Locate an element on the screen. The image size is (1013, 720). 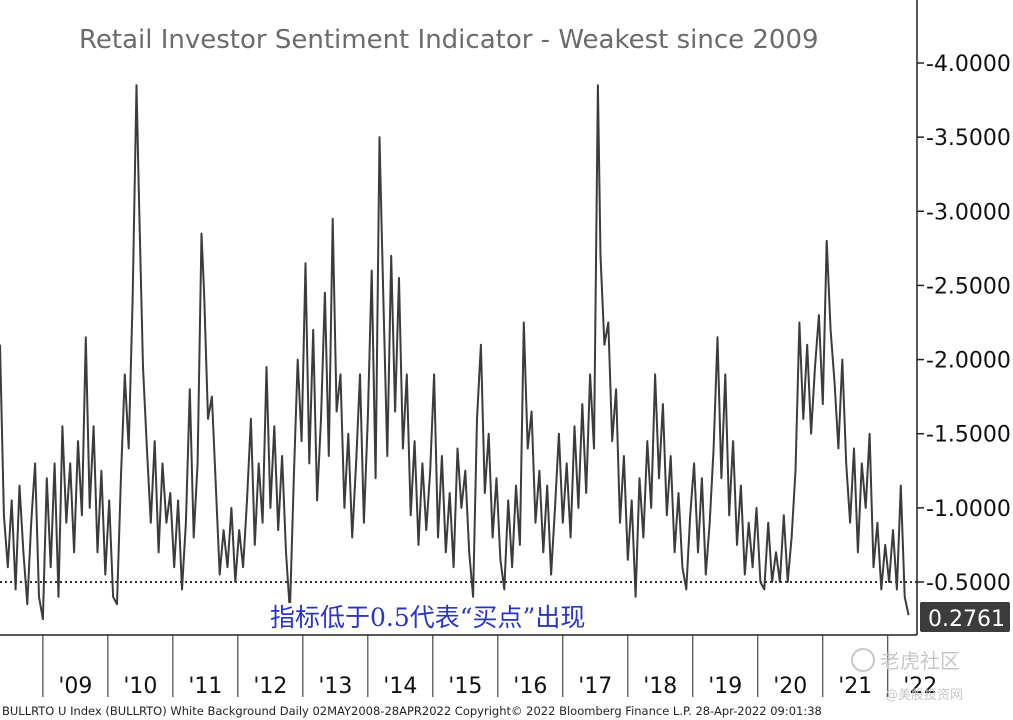
x-tick-label: '17 is located at coordinates (595, 686).